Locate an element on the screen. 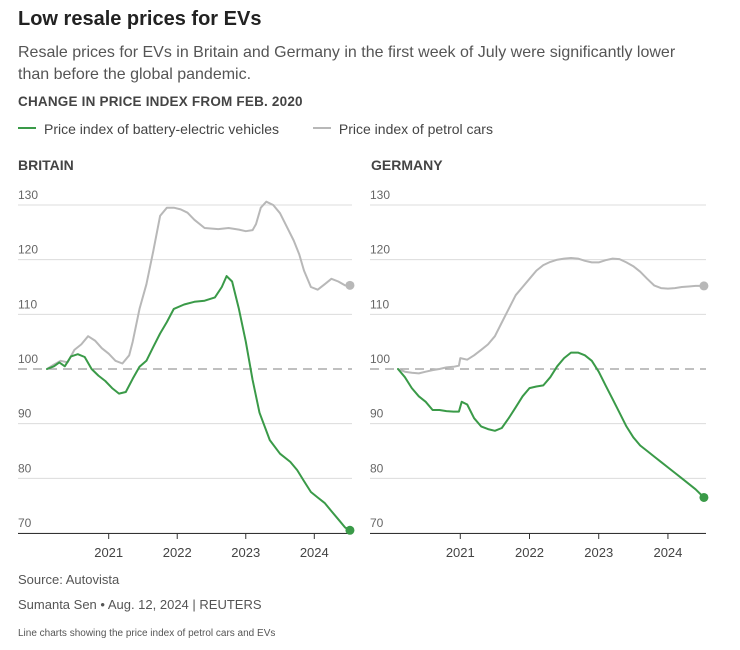 The image size is (740, 650). germany-ytick-label: 90 is located at coordinates (377, 414).